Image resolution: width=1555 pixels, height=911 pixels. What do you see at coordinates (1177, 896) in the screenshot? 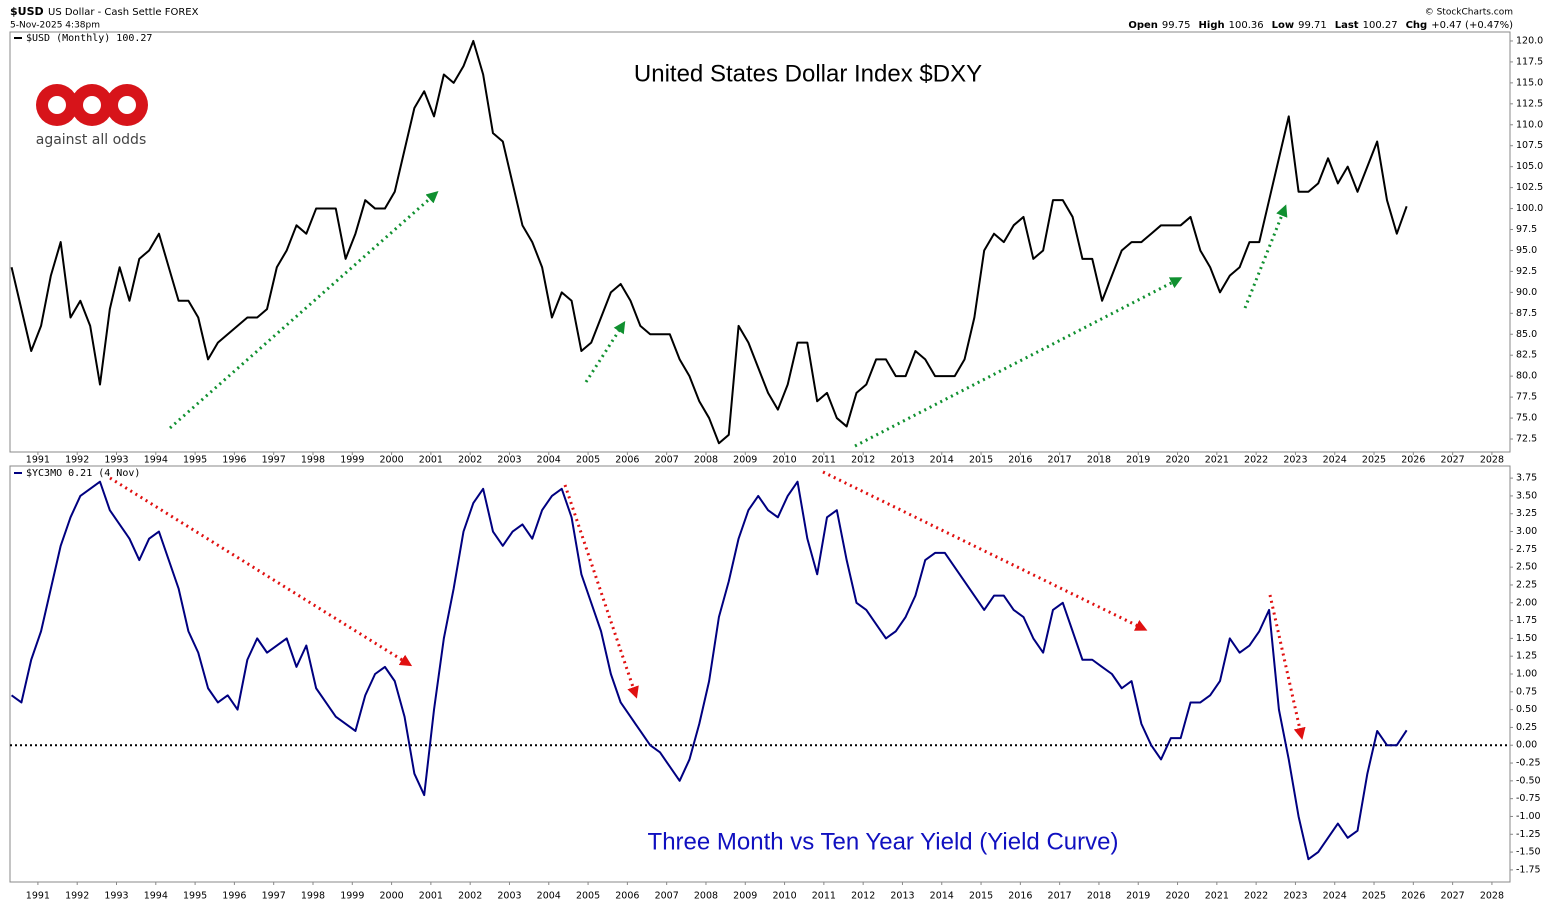
I see `x-tick-label: 2020` at bounding box center [1177, 896].